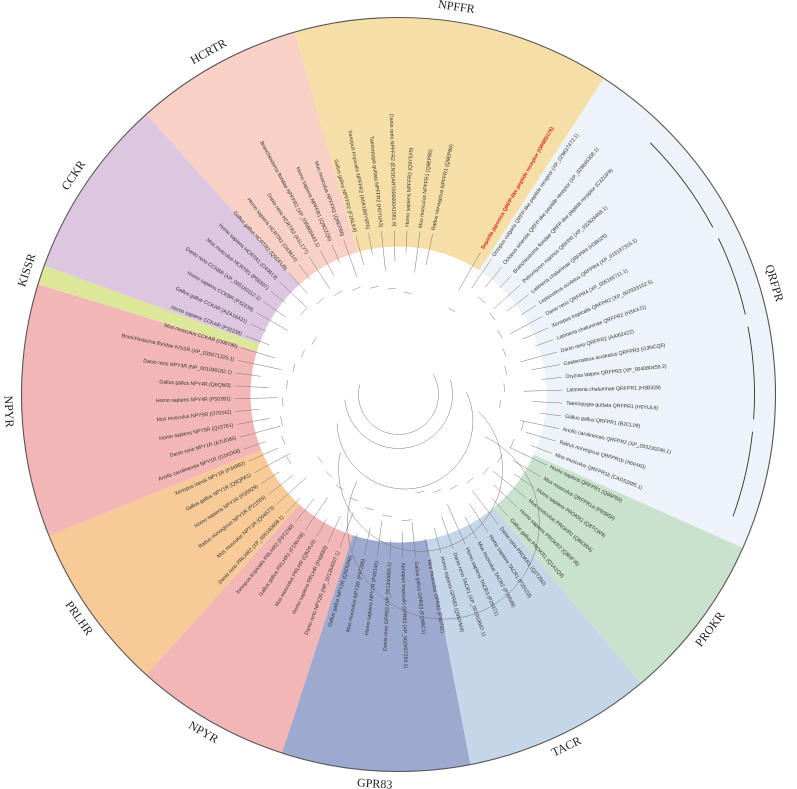 This screenshot has height=789, width=797. I want to click on leaf-label: Gallus gallus NPY4R (Q6QM3), so click(195, 384).